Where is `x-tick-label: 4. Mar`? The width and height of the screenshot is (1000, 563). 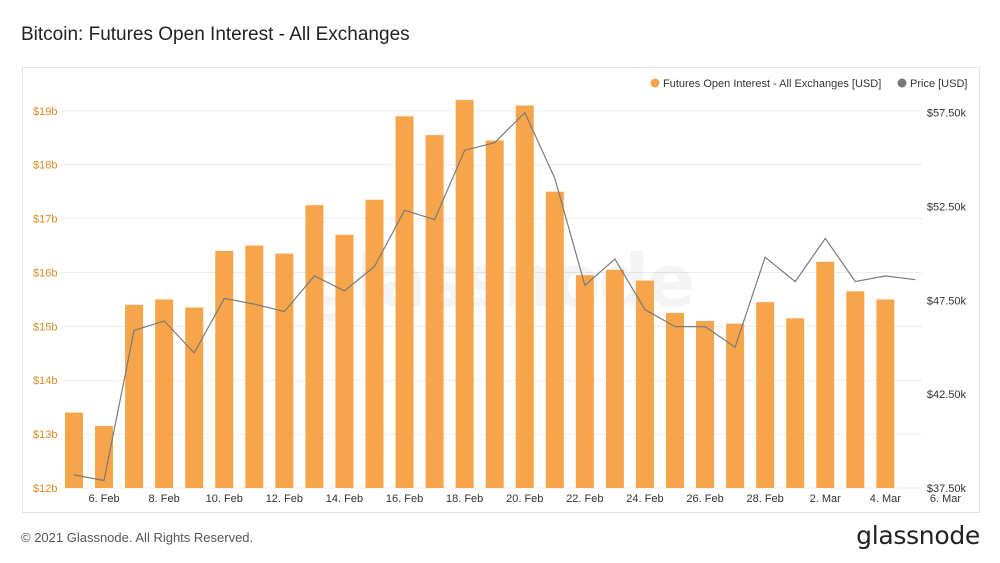 x-tick-label: 4. Mar is located at coordinates (886, 499).